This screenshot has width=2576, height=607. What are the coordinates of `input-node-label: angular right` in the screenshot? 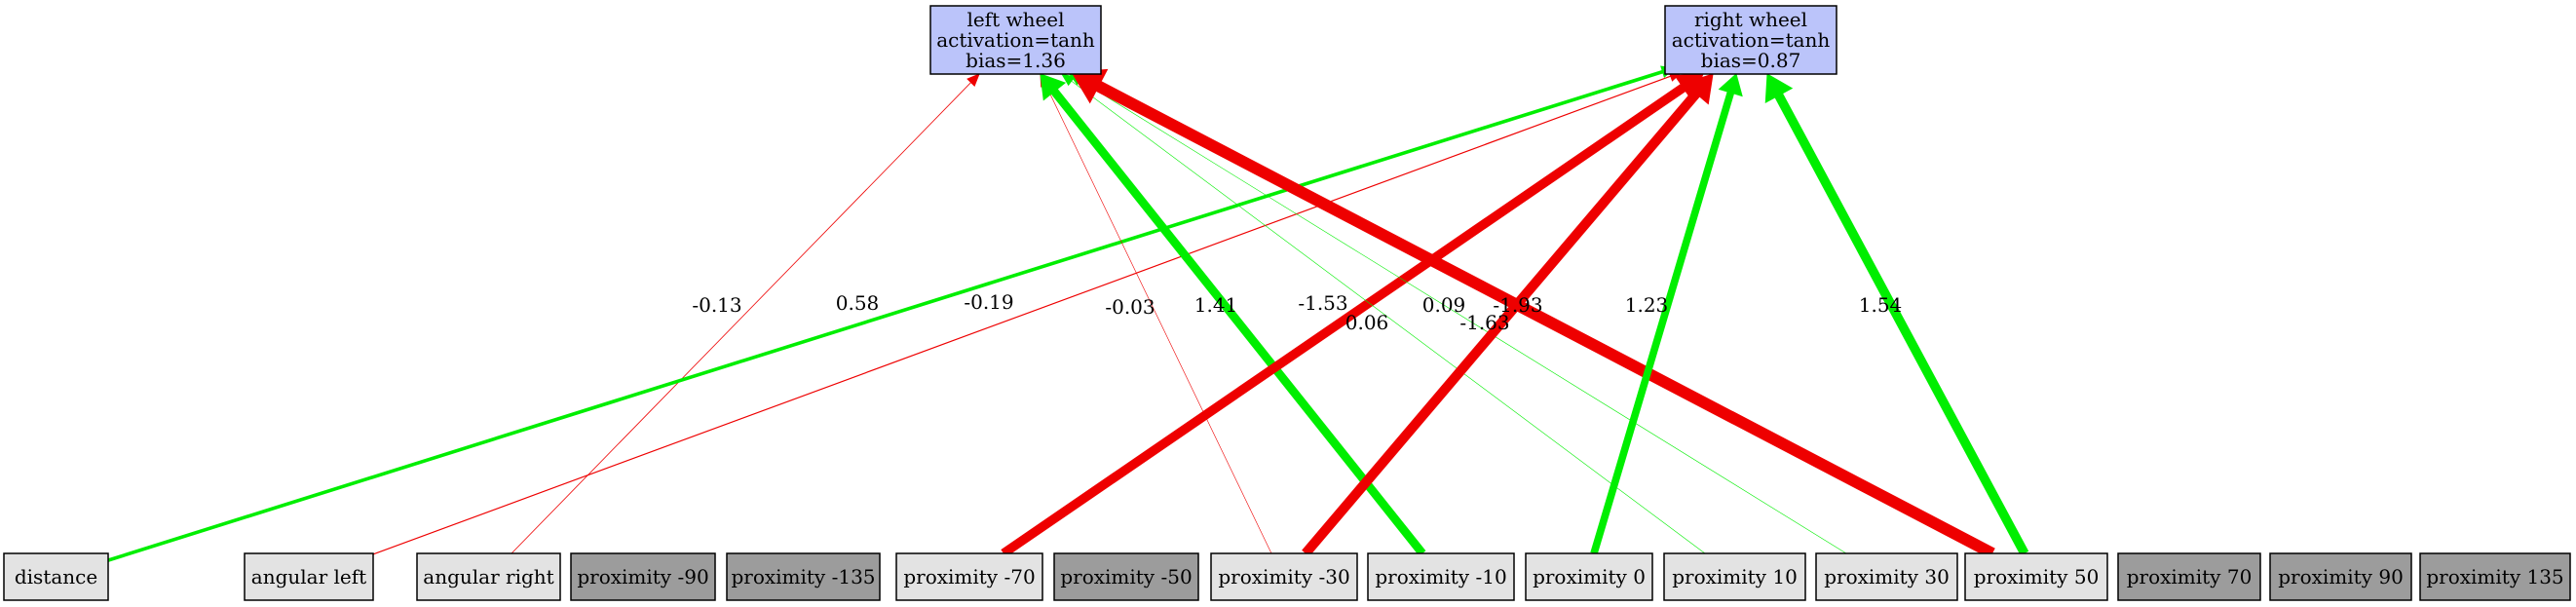 It's located at (488, 576).